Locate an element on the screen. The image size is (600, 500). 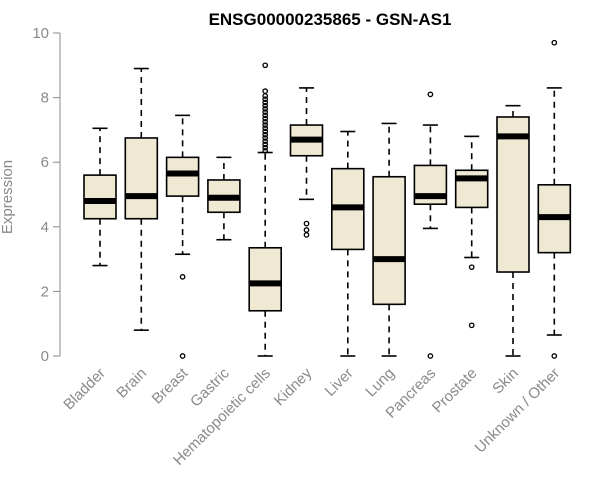
x-tick-label: Brain is located at coordinates (131, 383).